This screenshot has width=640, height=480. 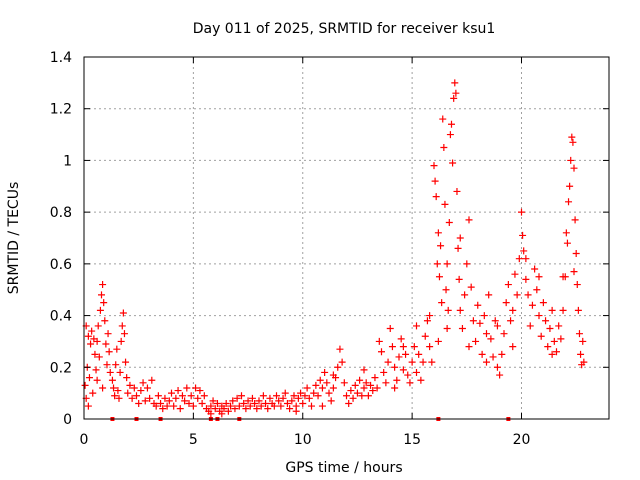 I want to click on y-tick-label: 1, so click(x=67, y=161).